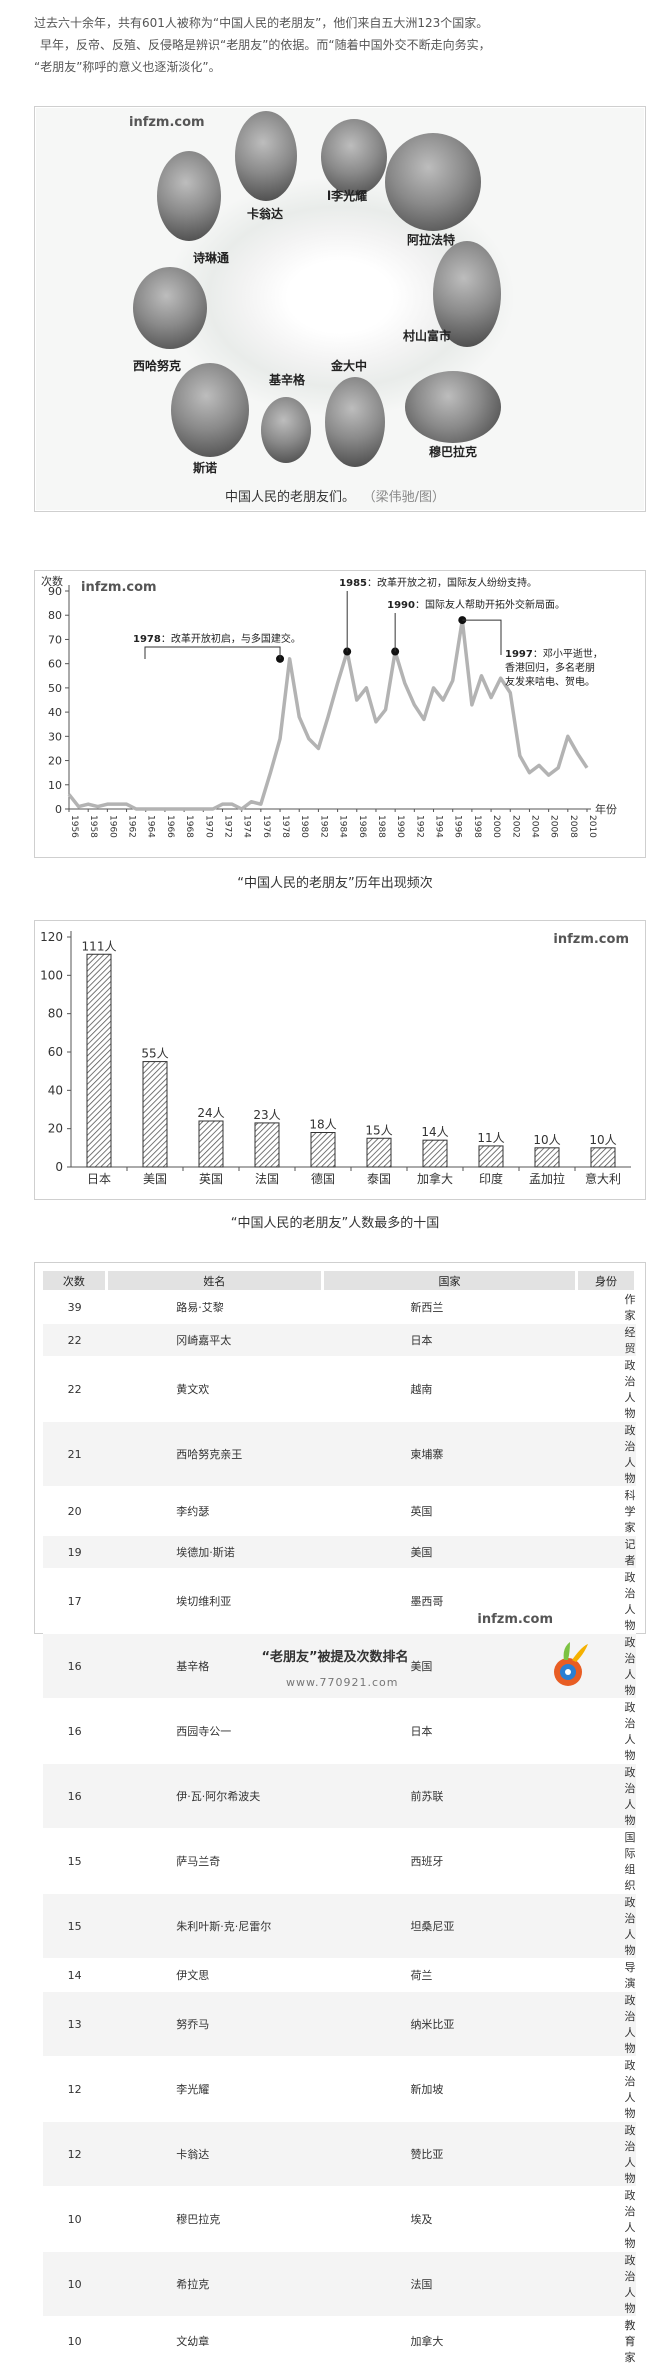 This screenshot has height=2365, width=670. I want to click on bar-category-label: 德国, so click(323, 1178).